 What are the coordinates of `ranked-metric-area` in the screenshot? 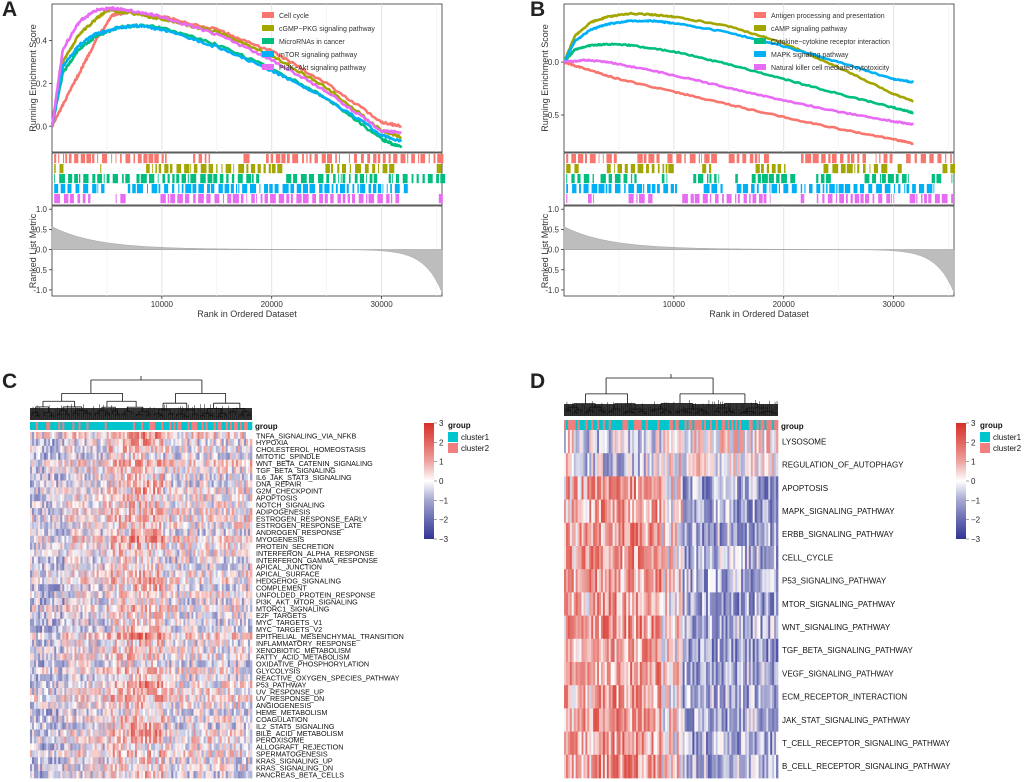 It's located at (247, 259).